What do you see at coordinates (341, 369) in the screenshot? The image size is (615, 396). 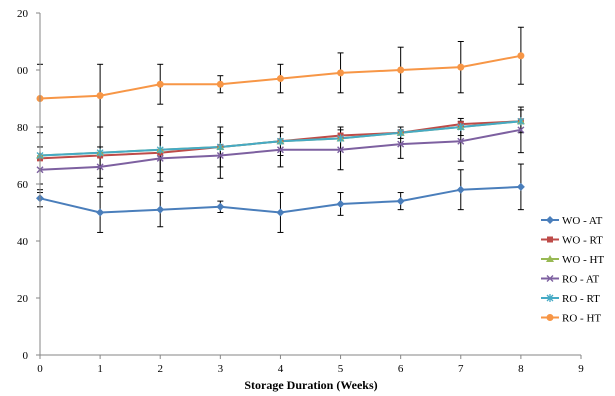 I see `x-tick-label: 5` at bounding box center [341, 369].